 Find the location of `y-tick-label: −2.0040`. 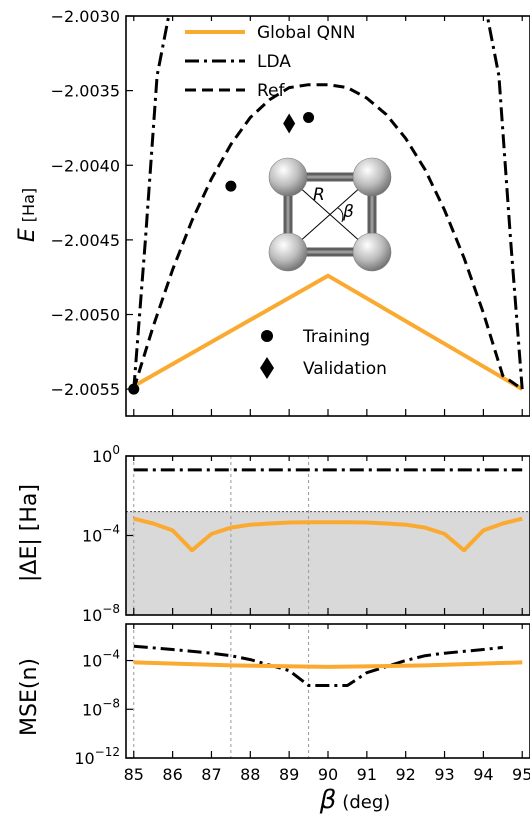

y-tick-label: −2.0040 is located at coordinates (85, 165).